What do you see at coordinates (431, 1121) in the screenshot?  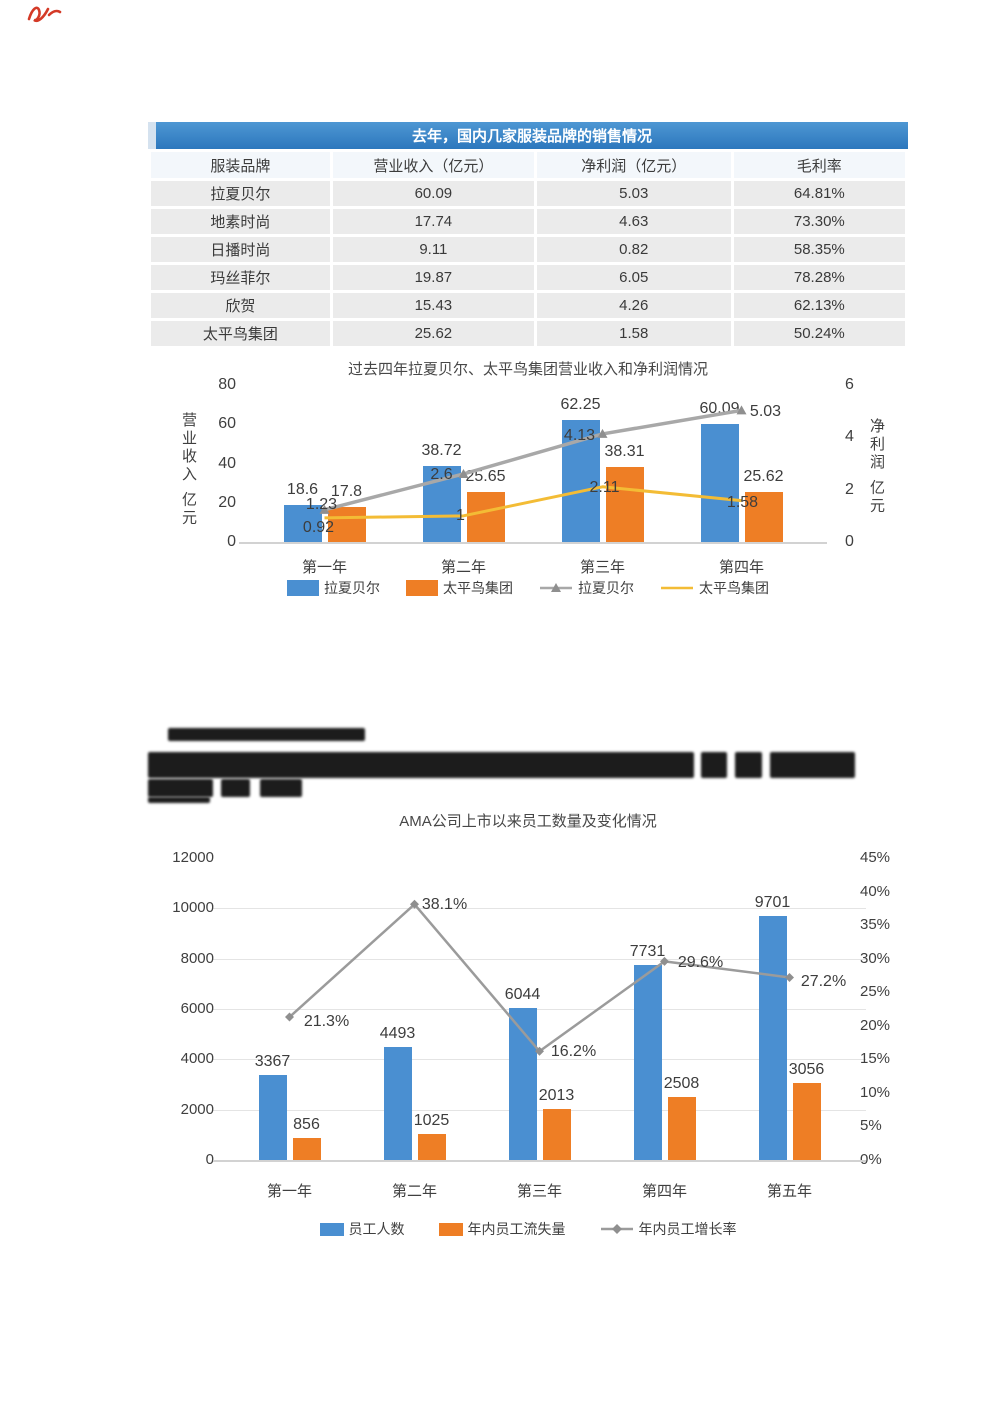 I see `bar-value-label: 1025` at bounding box center [431, 1121].